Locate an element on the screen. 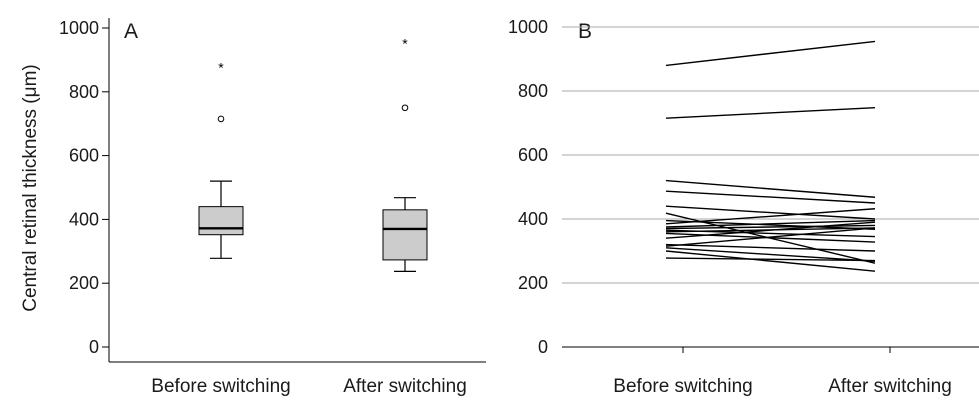  panel-a-y-tick-label: 0 is located at coordinates (94, 347).